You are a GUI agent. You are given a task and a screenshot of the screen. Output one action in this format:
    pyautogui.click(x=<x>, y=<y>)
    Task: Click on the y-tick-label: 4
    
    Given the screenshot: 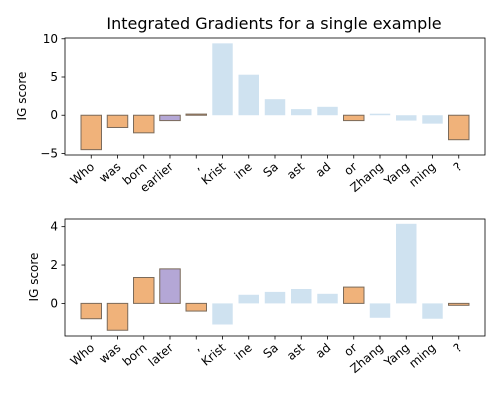 What is the action you would take?
    pyautogui.click(x=54, y=227)
    